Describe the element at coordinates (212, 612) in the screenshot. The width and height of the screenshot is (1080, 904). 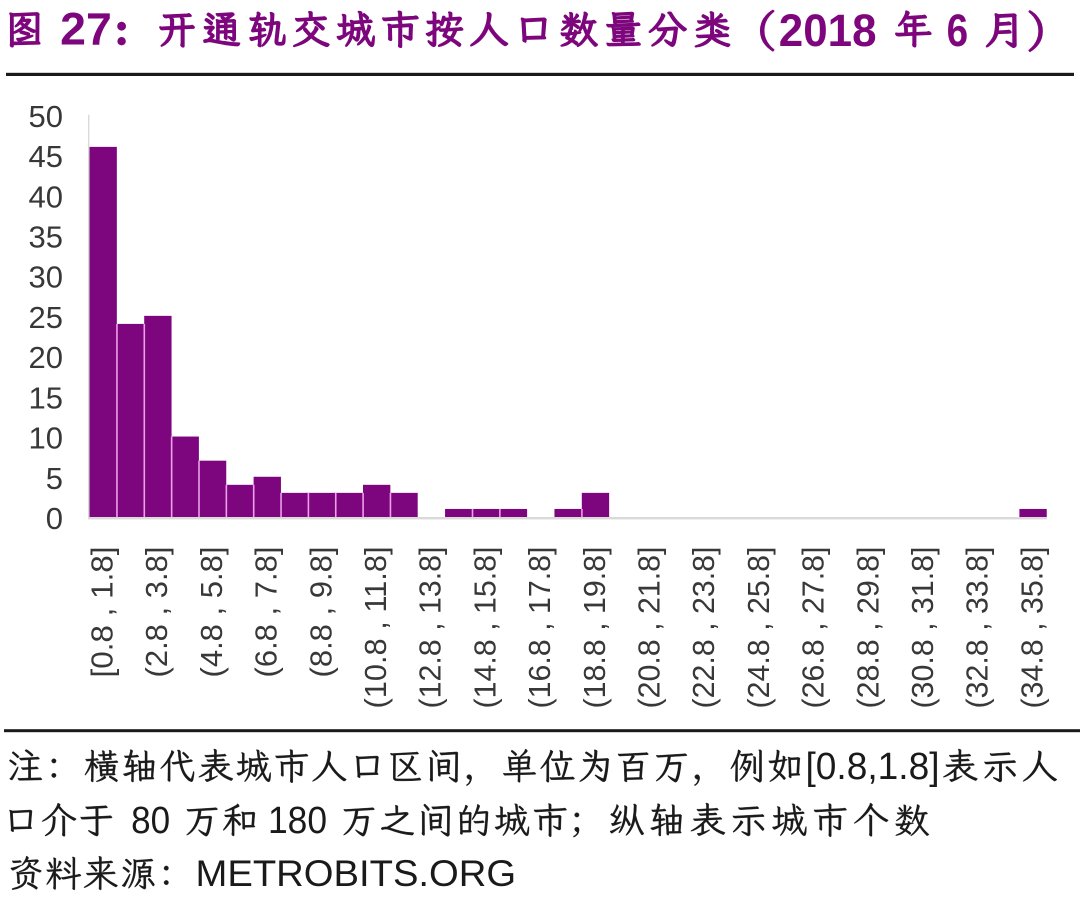
I see `svg-text: (4.8 , 5.8]` at that location.